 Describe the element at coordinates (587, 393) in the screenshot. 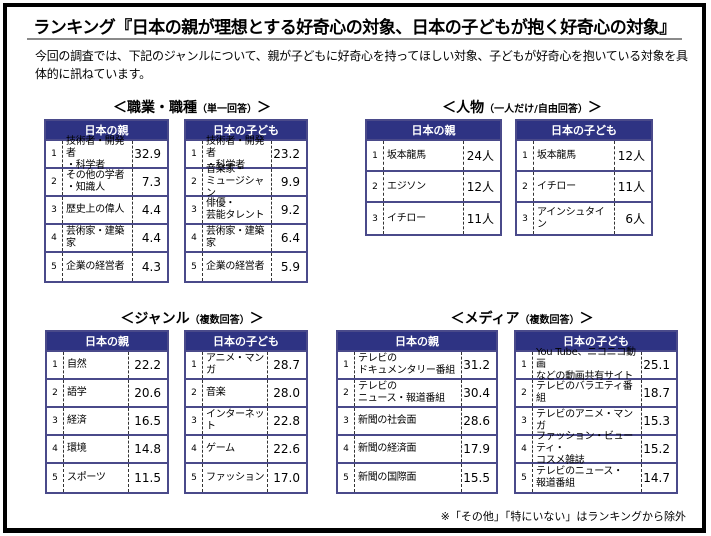

I see `item-name: テレビのバラエティ番組` at that location.